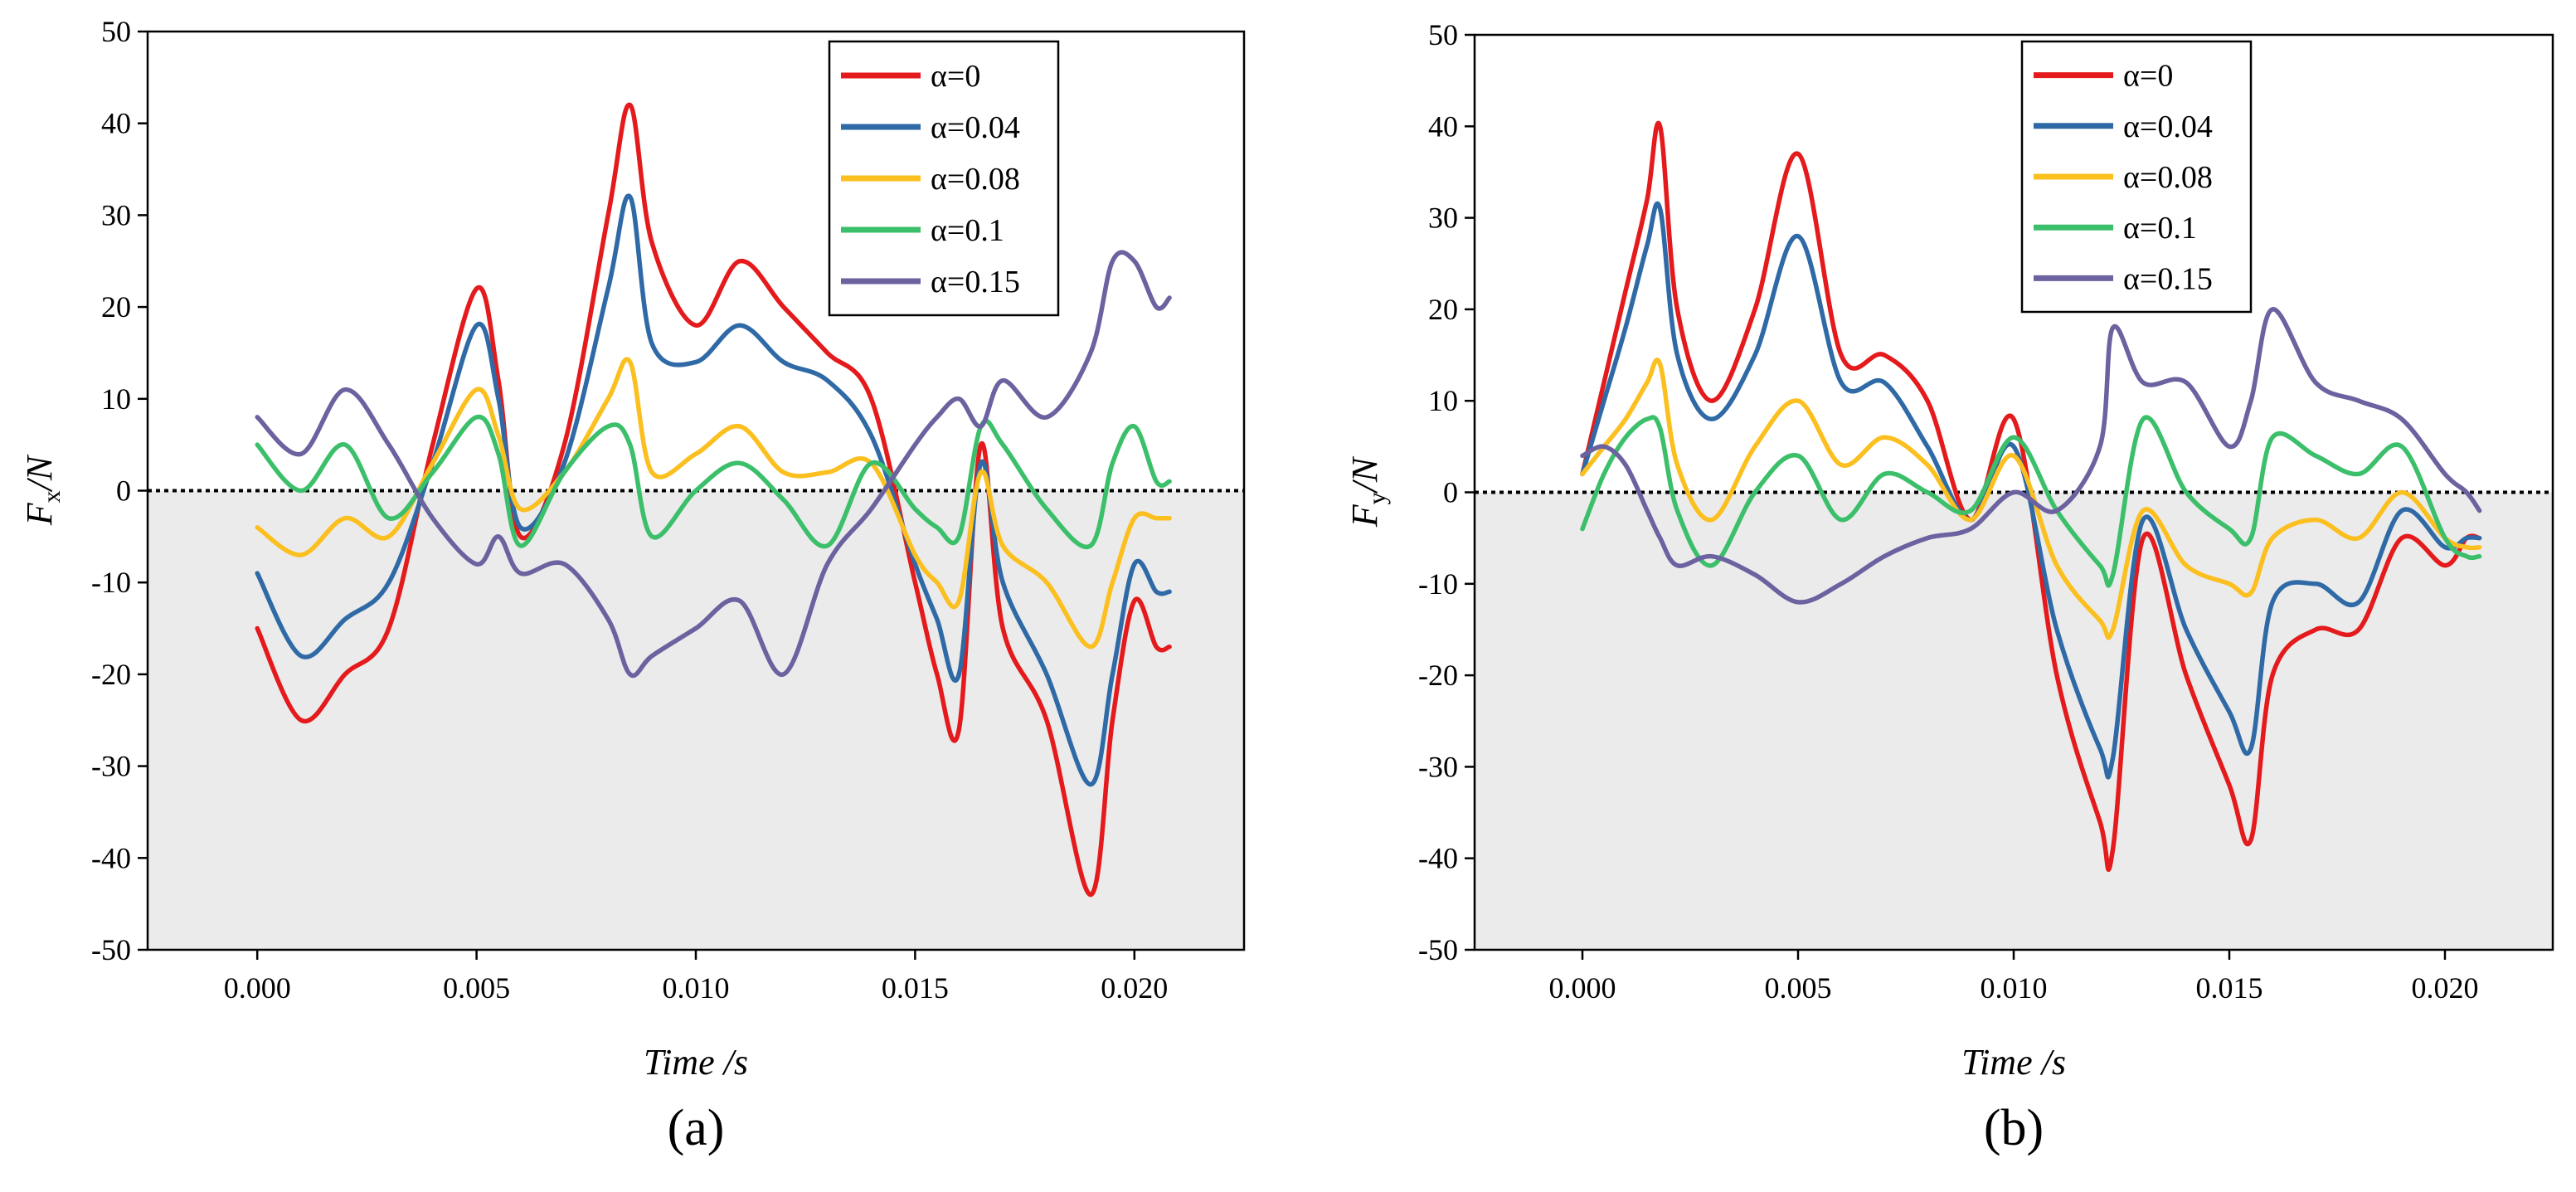 This screenshot has height=1192, width=2576. What do you see at coordinates (1443, 126) in the screenshot?
I see `y-tick-label-b: 40` at bounding box center [1443, 126].